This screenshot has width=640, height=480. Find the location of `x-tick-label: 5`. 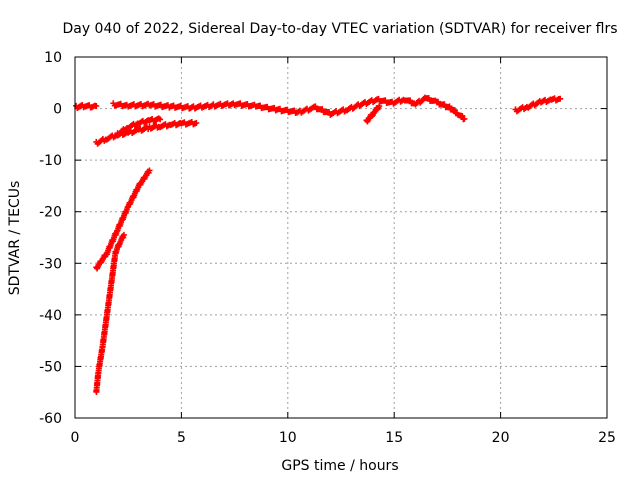

x-tick-label: 5 is located at coordinates (181, 438).